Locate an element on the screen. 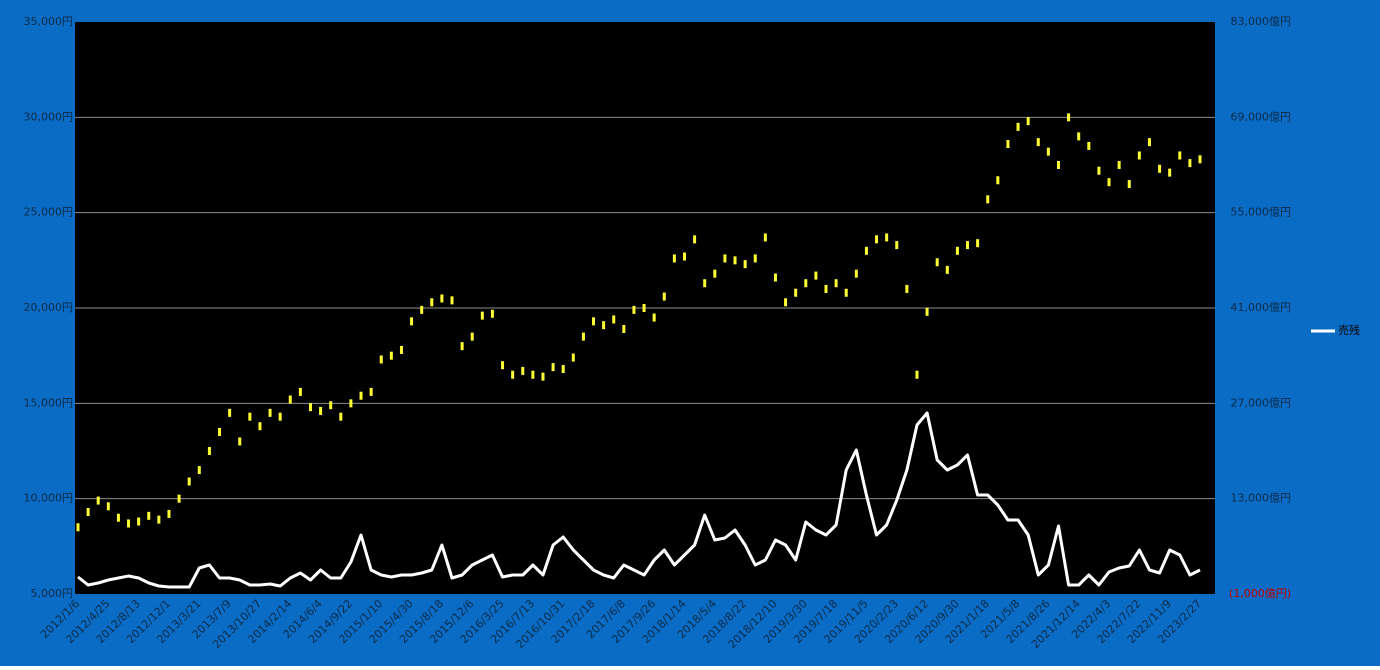  y-tick-label: 20,000円 is located at coordinates (49, 307).